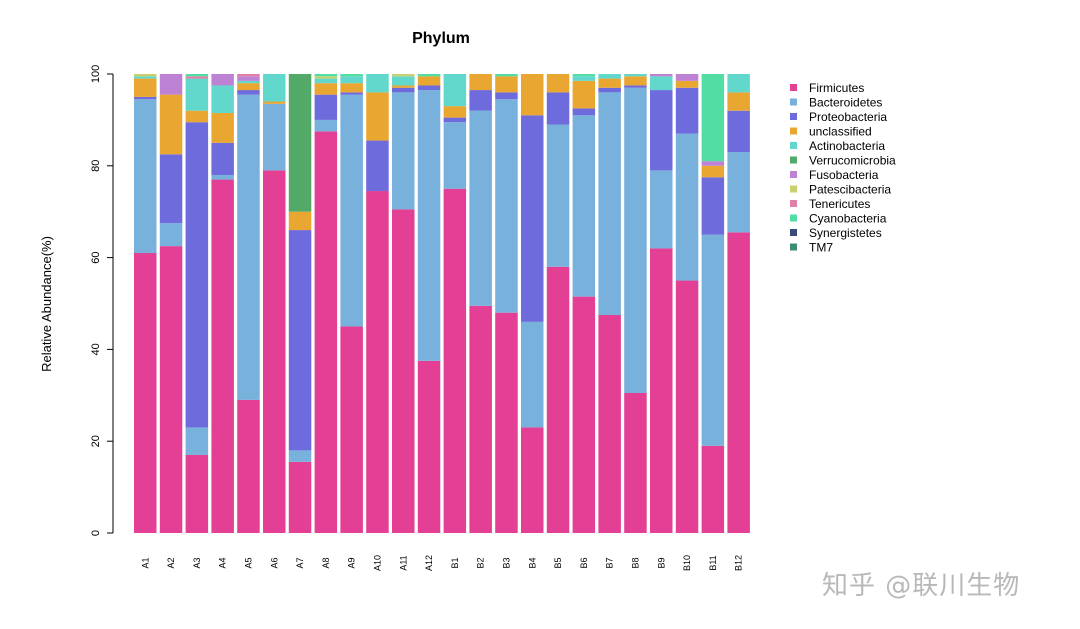  I want to click on legend-label: Patescibacteria, so click(850, 190).